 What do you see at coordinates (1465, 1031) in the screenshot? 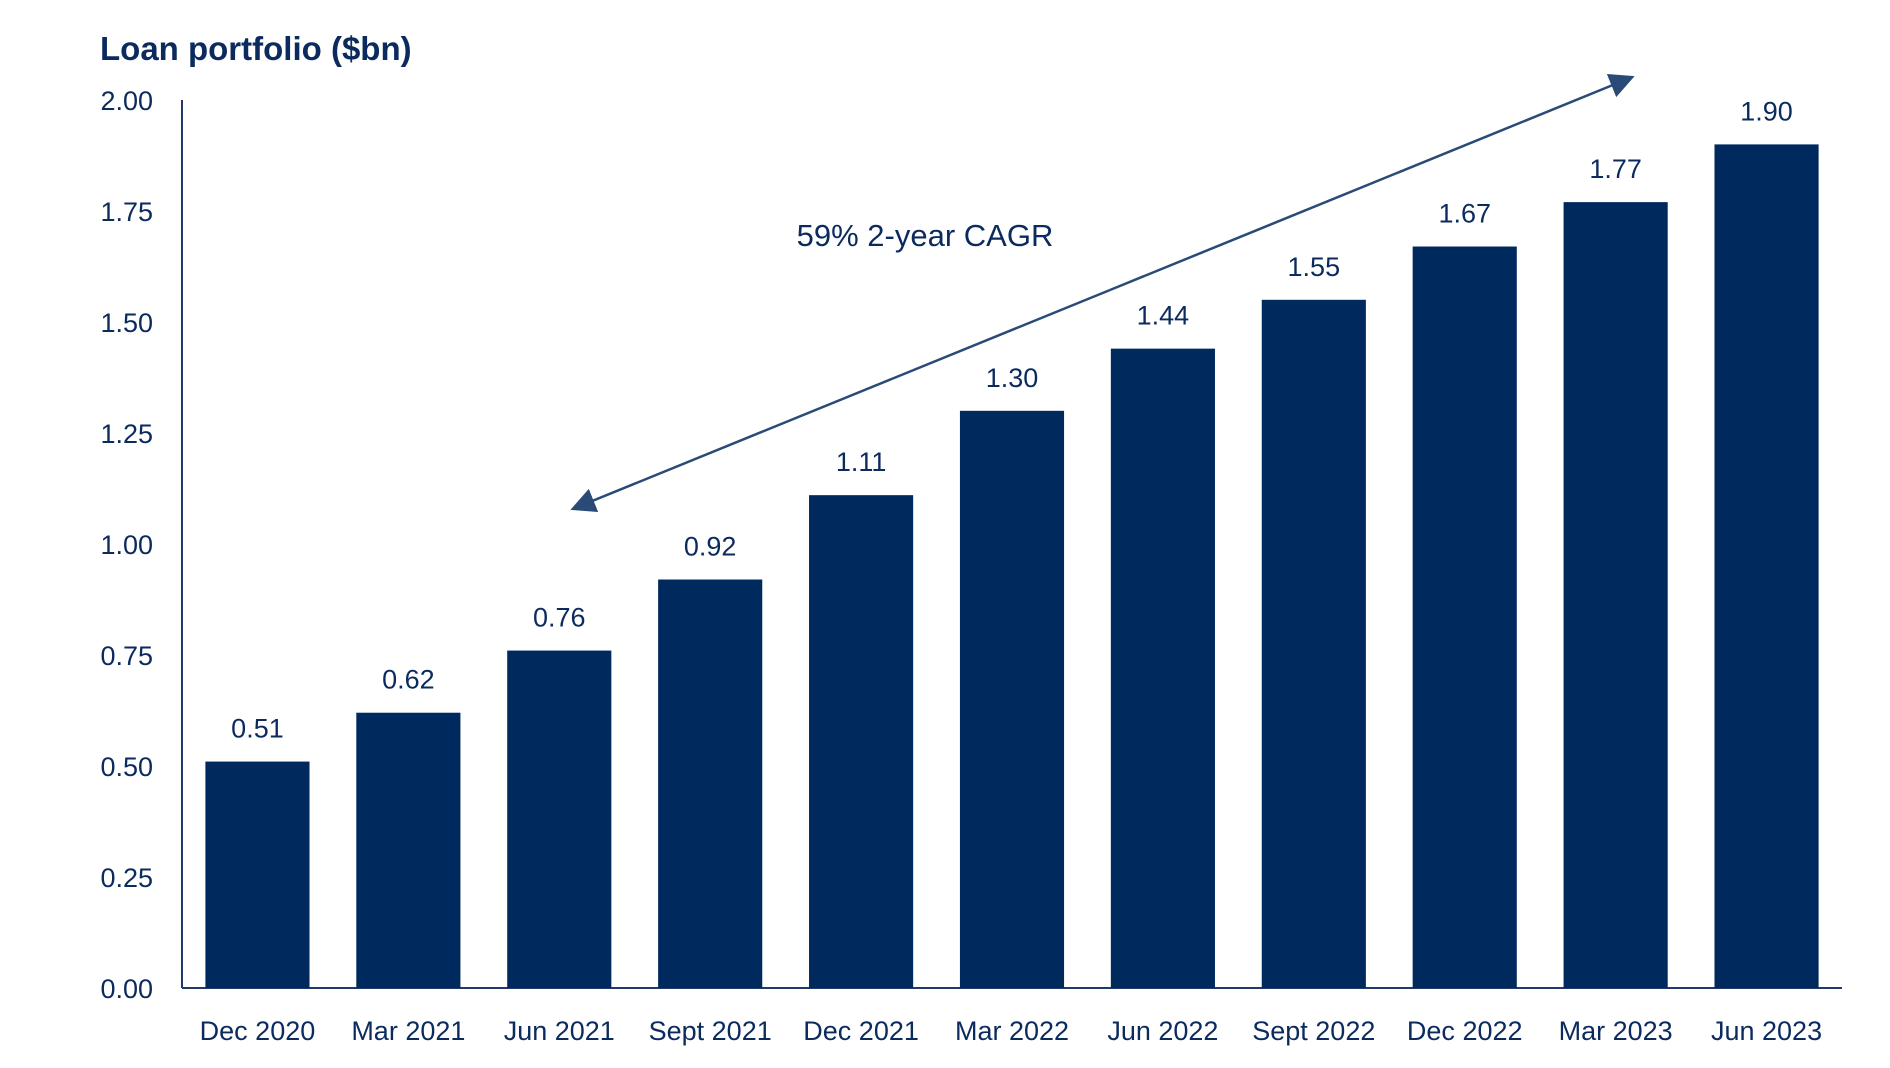
I see `x-tick-label: Dec 2022` at bounding box center [1465, 1031].